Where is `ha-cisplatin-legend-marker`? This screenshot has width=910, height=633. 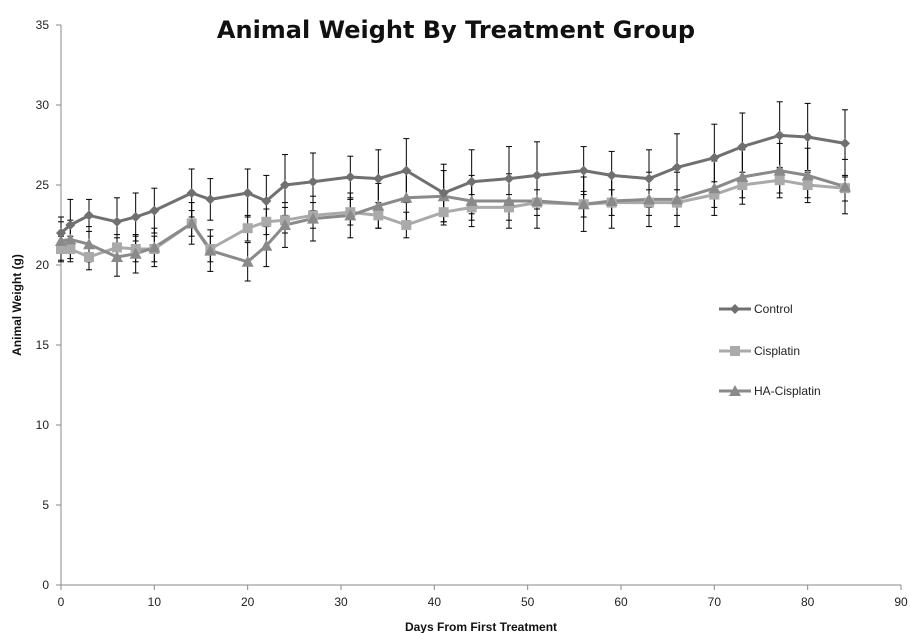
ha-cisplatin-legend-marker is located at coordinates (735, 390).